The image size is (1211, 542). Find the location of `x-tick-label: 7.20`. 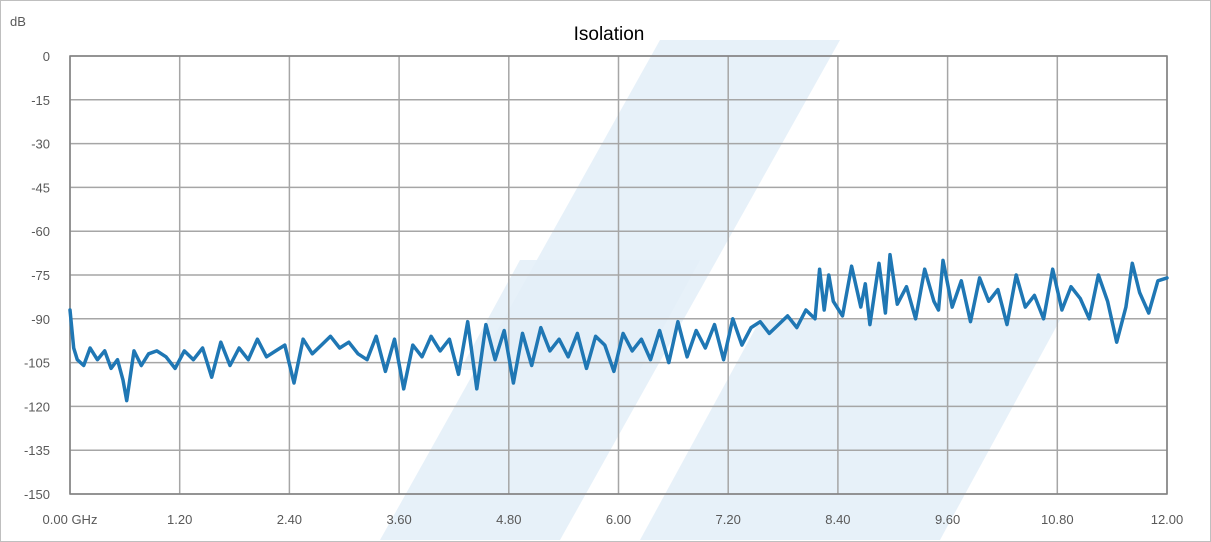

x-tick-label: 7.20 is located at coordinates (728, 519).